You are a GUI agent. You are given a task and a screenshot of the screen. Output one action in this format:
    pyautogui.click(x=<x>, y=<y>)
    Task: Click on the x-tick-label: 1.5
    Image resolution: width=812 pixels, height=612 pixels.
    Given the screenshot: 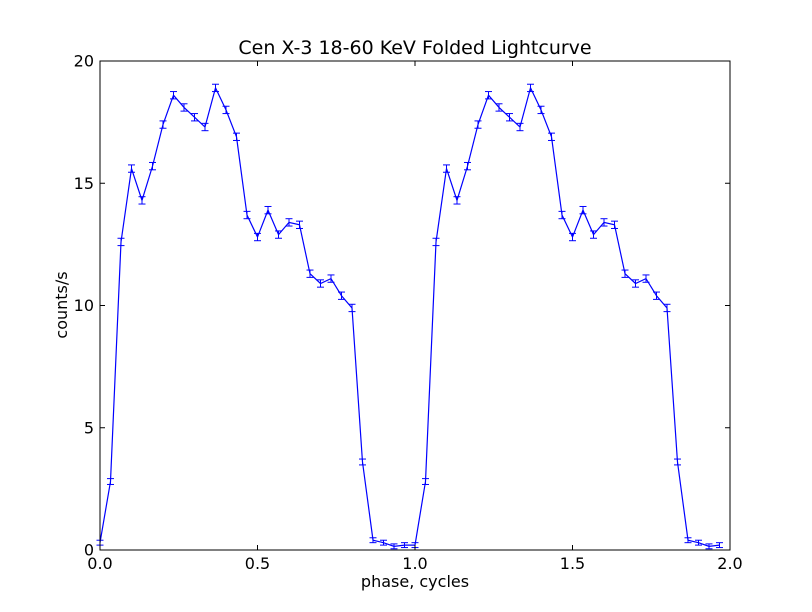 What is the action you would take?
    pyautogui.click(x=572, y=563)
    